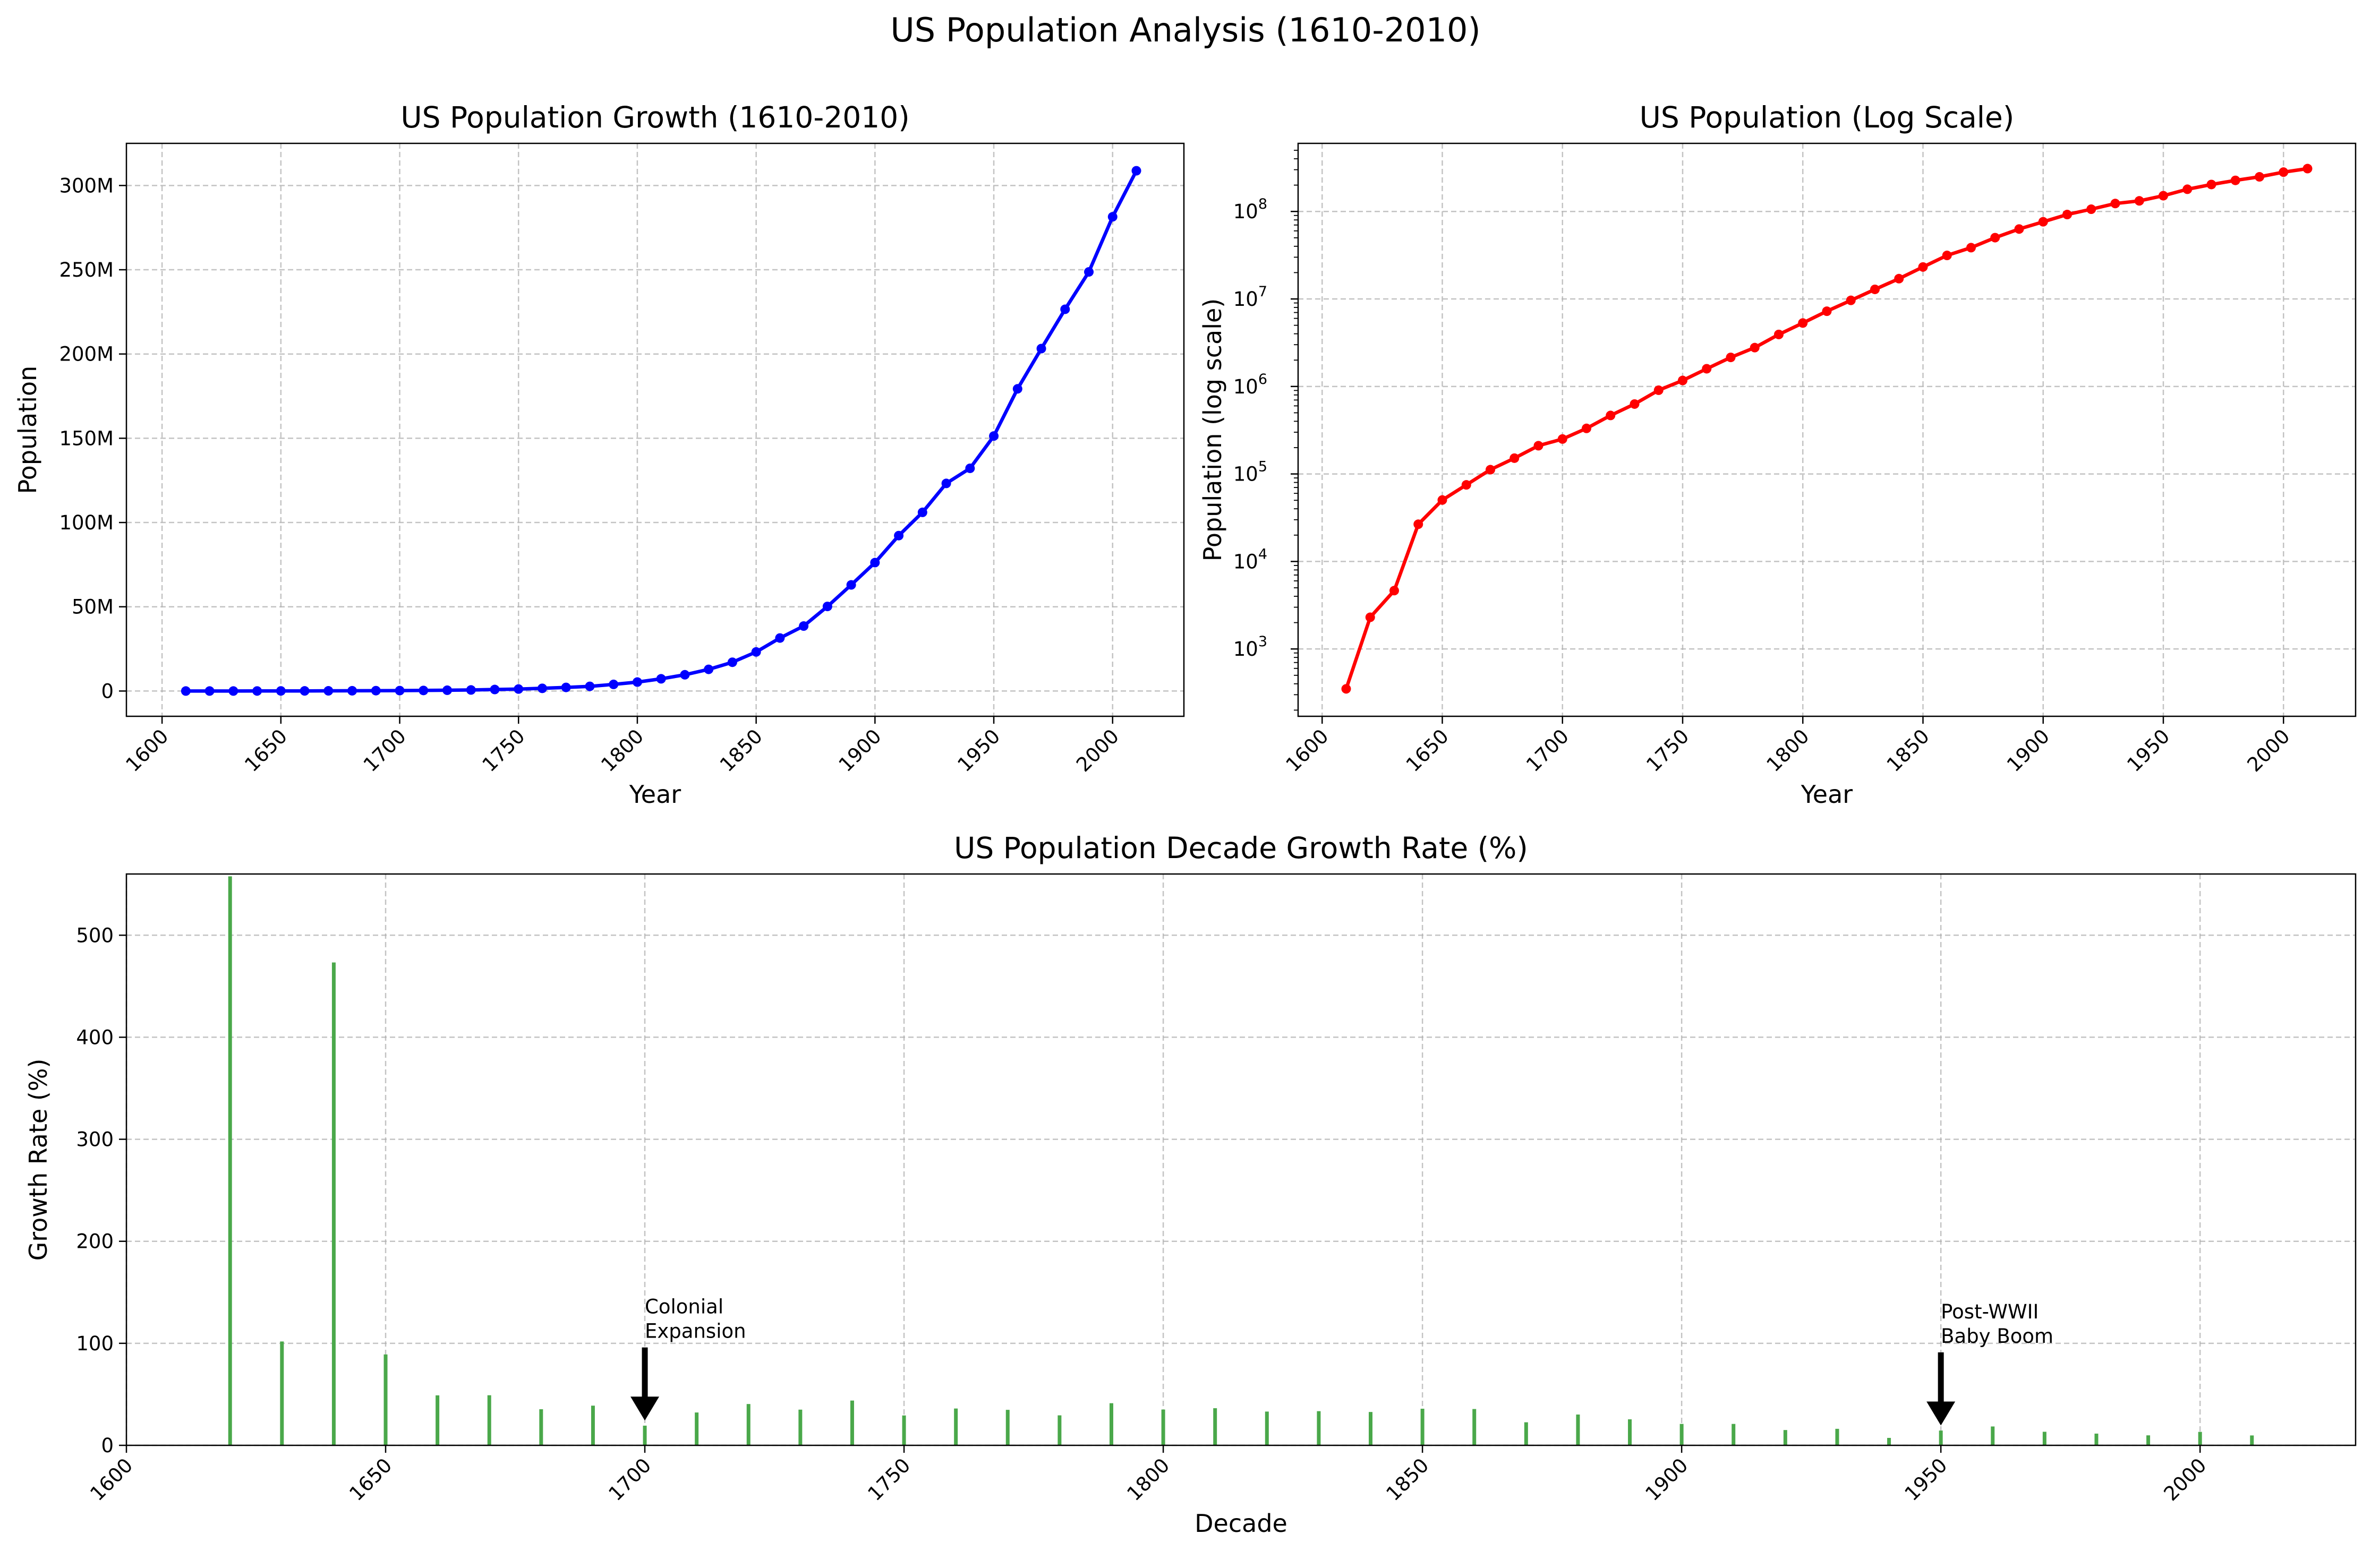 The width and height of the screenshot is (2371, 1568). Describe the element at coordinates (1262, 292) in the screenshot. I see `y-tick-exponent: 7` at that location.